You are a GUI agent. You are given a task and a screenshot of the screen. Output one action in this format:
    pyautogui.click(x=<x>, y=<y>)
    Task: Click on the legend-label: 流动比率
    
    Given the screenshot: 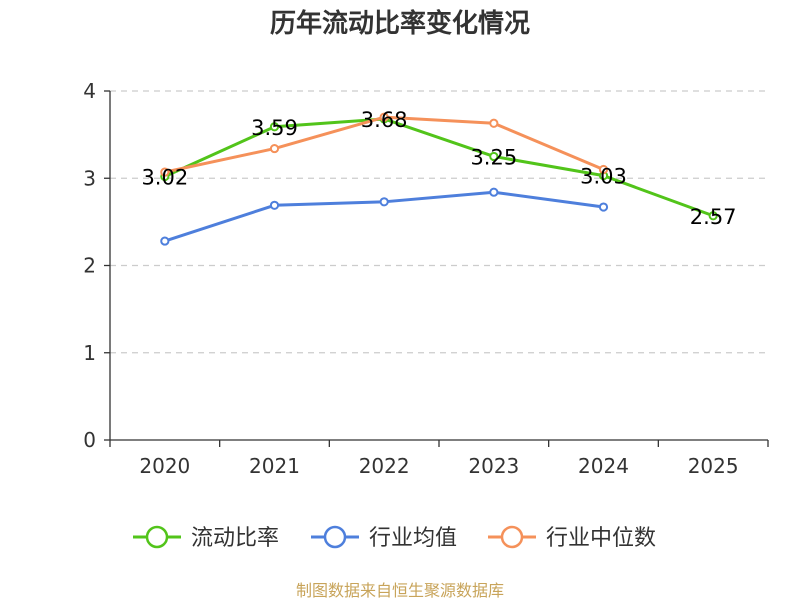 What is the action you would take?
    pyautogui.click(x=235, y=538)
    